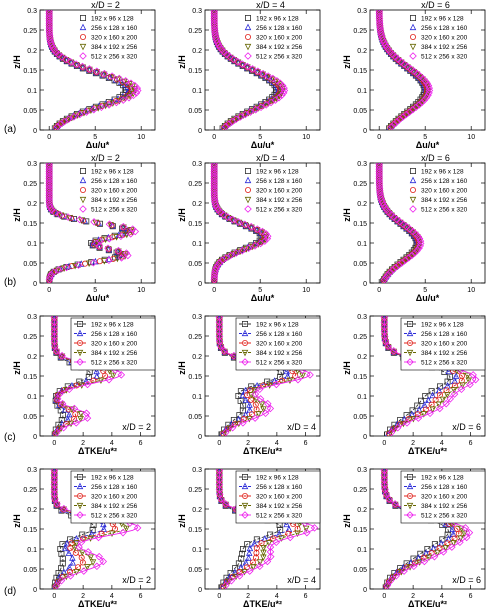  Describe the element at coordinates (279, 210) in the screenshot. I see `legend-label: 512 x 256 x 320` at that location.